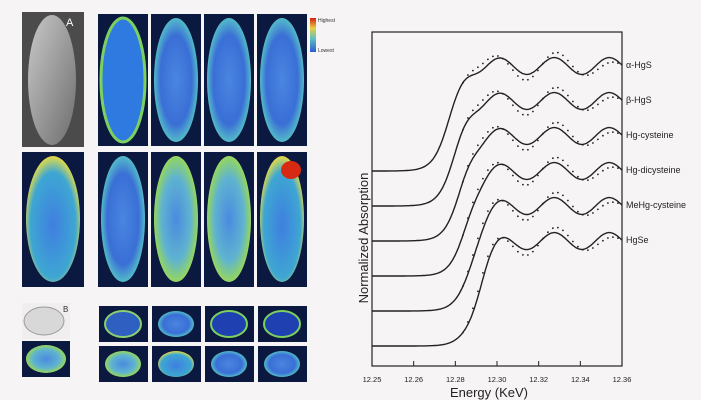 Image resolution: width=701 pixels, height=400 pixels. Describe the element at coordinates (653, 170) in the screenshot. I see `series-label: Hg-dicysteine` at that location.